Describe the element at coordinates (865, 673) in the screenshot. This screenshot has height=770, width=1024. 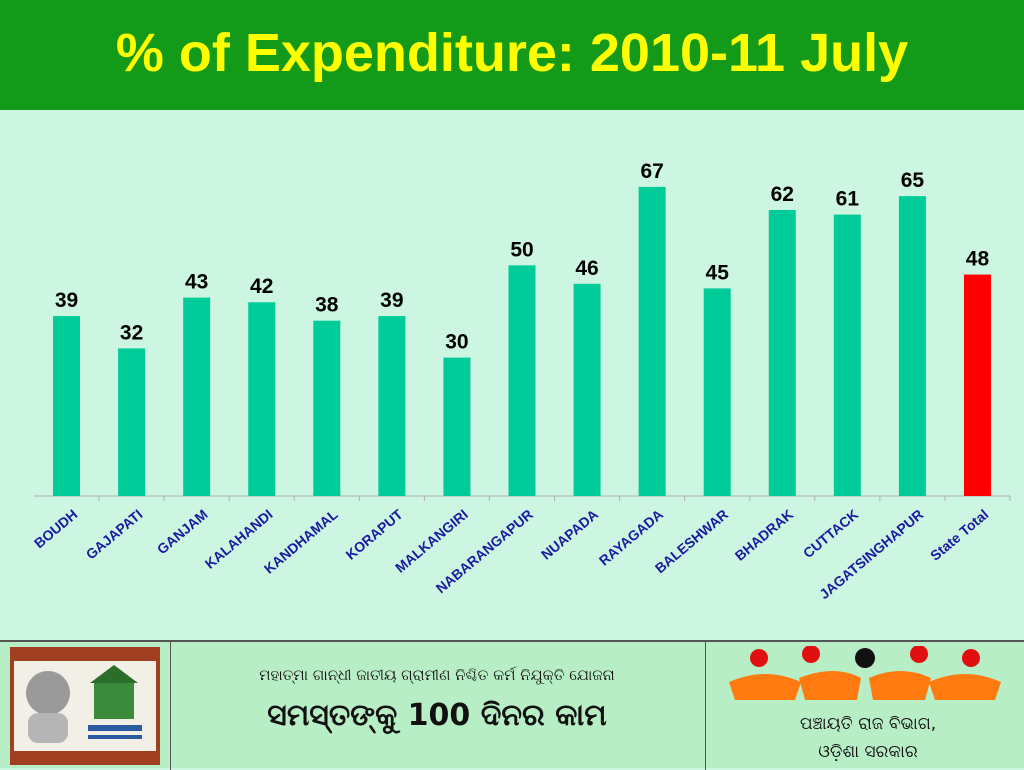
I see `panchayati-raj-logo` at that location.